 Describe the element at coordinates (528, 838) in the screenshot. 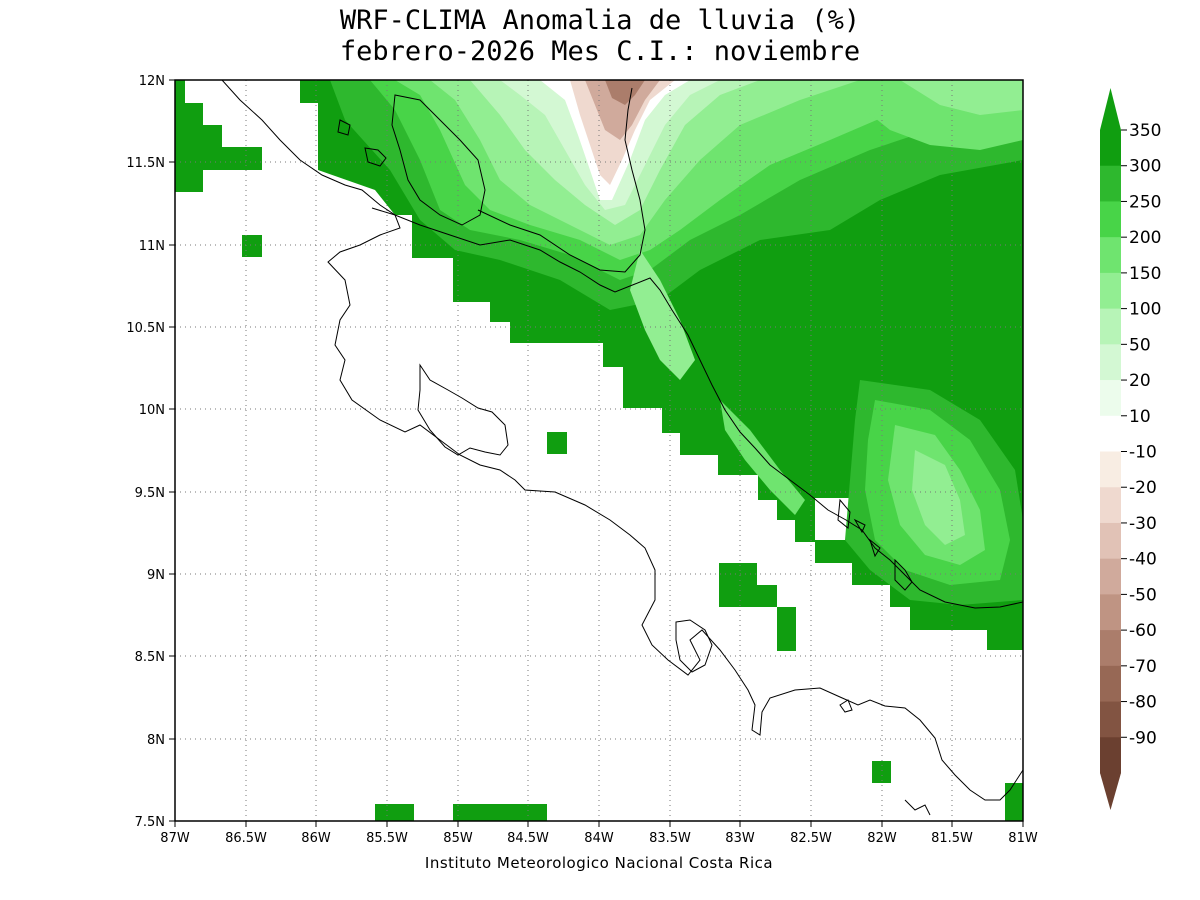

I see `lon-tick-label: 84.5W` at that location.